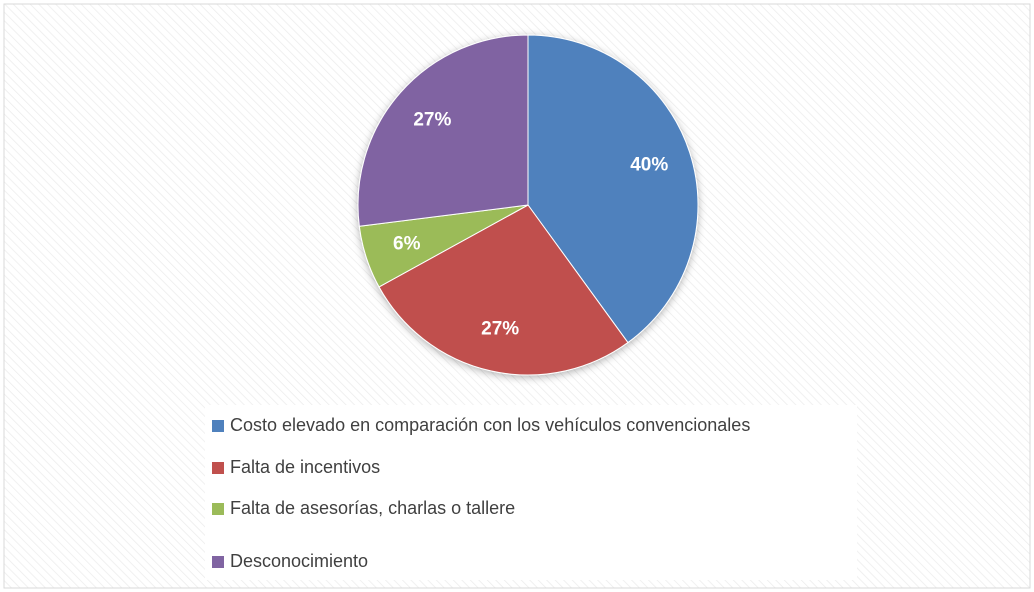  What do you see at coordinates (305, 467) in the screenshot?
I see `legend-label: Falta de incentivos` at bounding box center [305, 467].